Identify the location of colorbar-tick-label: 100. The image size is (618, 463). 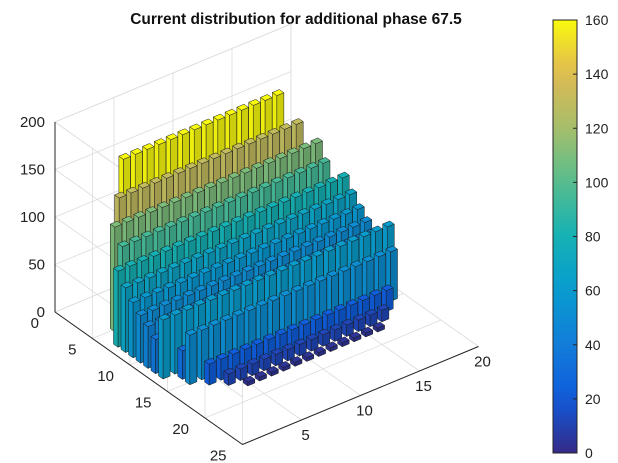
(597, 182).